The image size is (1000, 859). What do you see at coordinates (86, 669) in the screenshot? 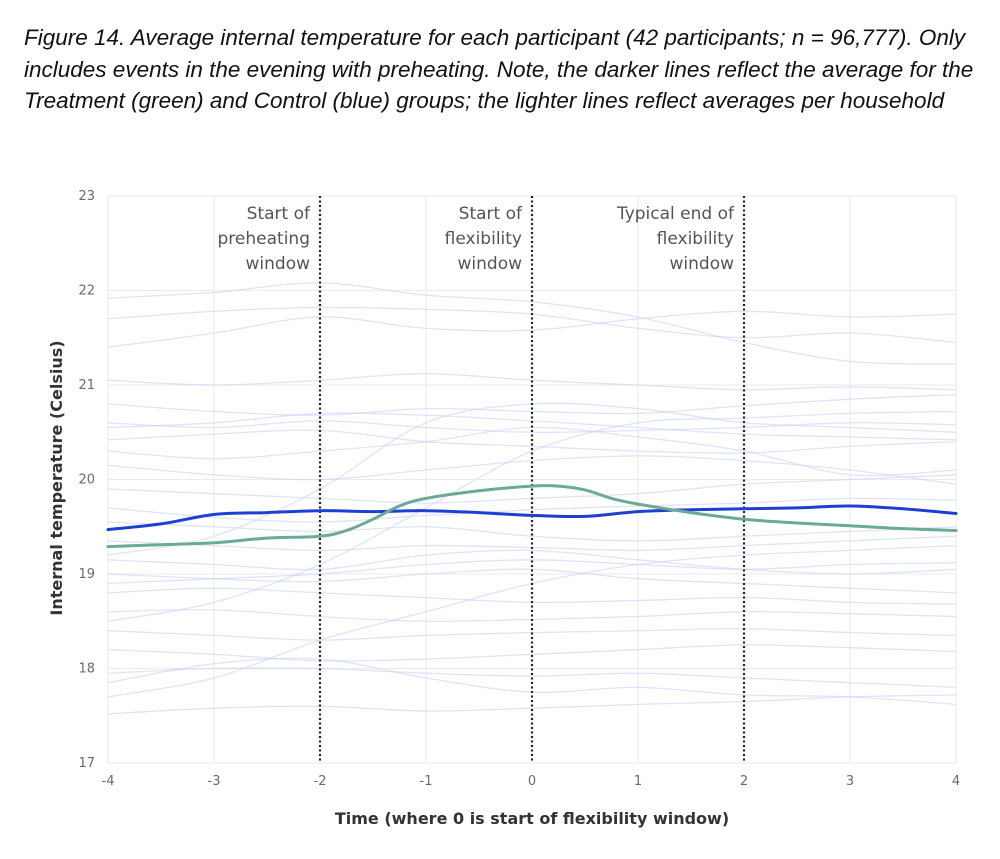
I see `y-tick-label: 18` at bounding box center [86, 669].